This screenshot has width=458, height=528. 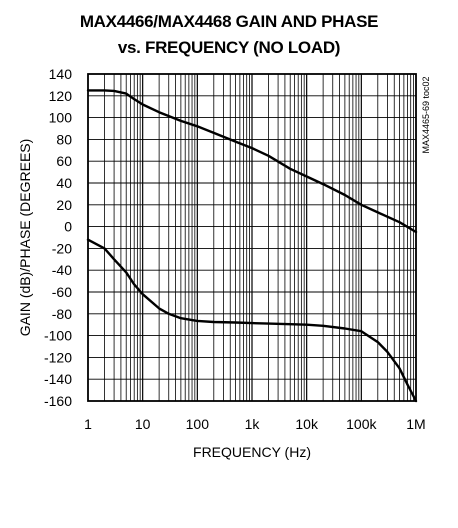 I want to click on y-tick-label: -40, so click(x=62, y=270).